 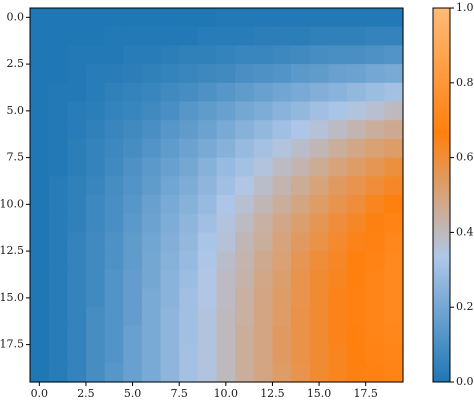 What do you see at coordinates (465, 7) in the screenshot?
I see `colorbar-tick-label: 1.0` at bounding box center [465, 7].